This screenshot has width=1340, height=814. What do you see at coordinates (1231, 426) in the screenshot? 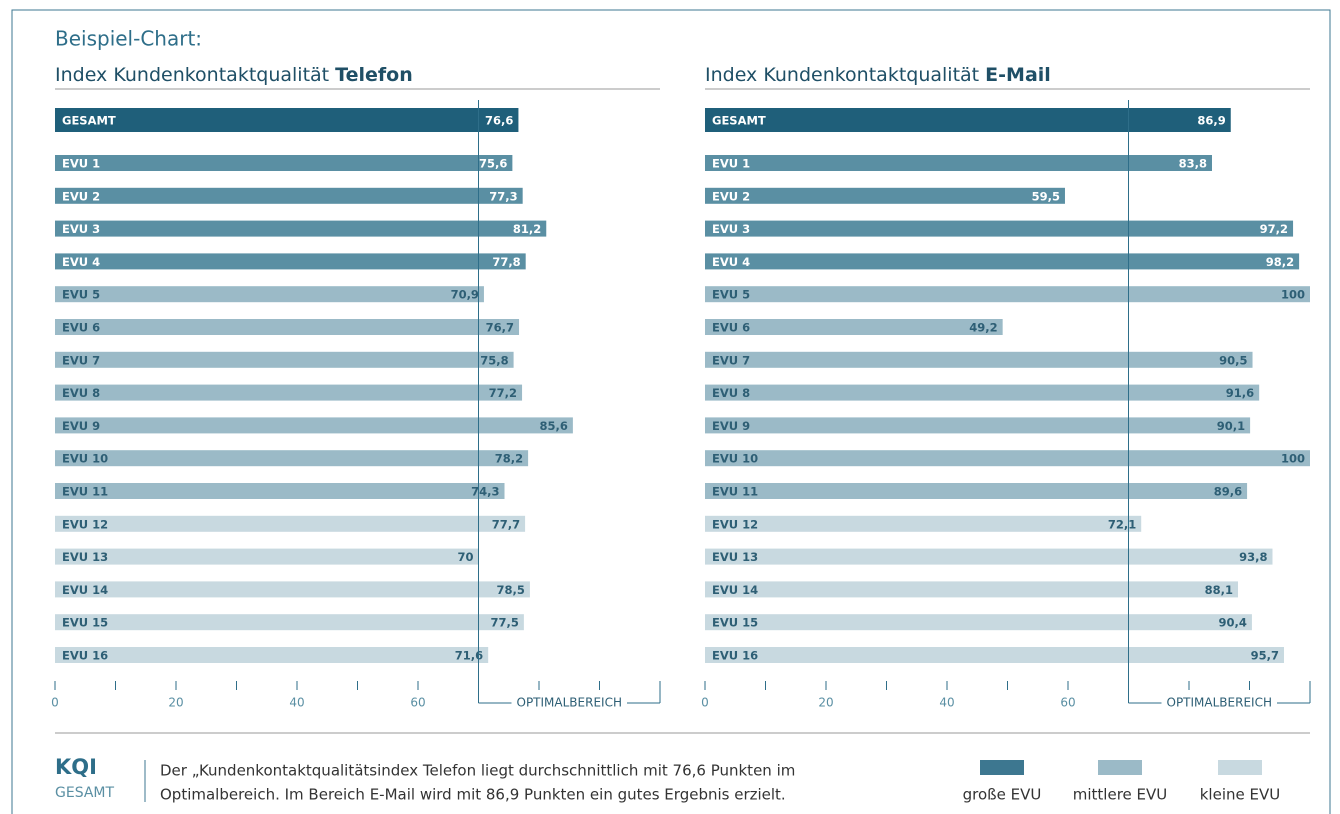
I see `value-label: 90,1` at bounding box center [1231, 426].